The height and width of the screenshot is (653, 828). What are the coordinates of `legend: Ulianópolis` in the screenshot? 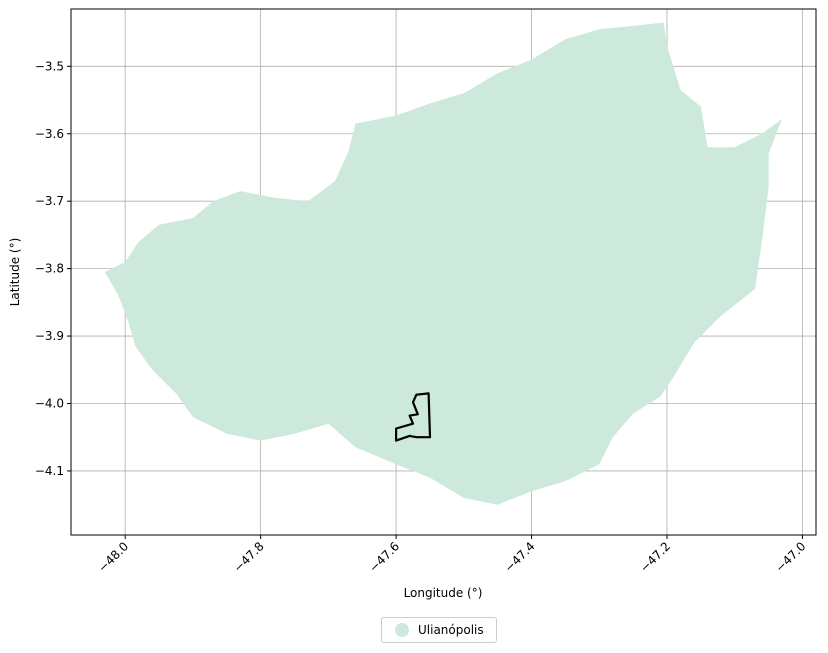 It's located at (439, 630).